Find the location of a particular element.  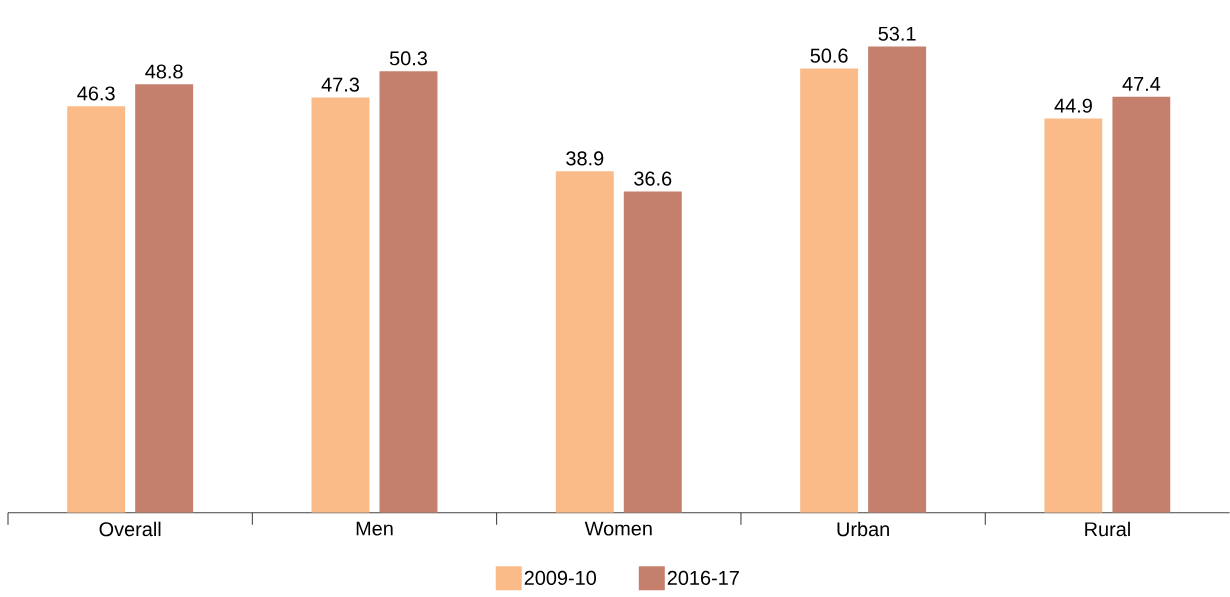

data-label: 50.6 is located at coordinates (829, 55).